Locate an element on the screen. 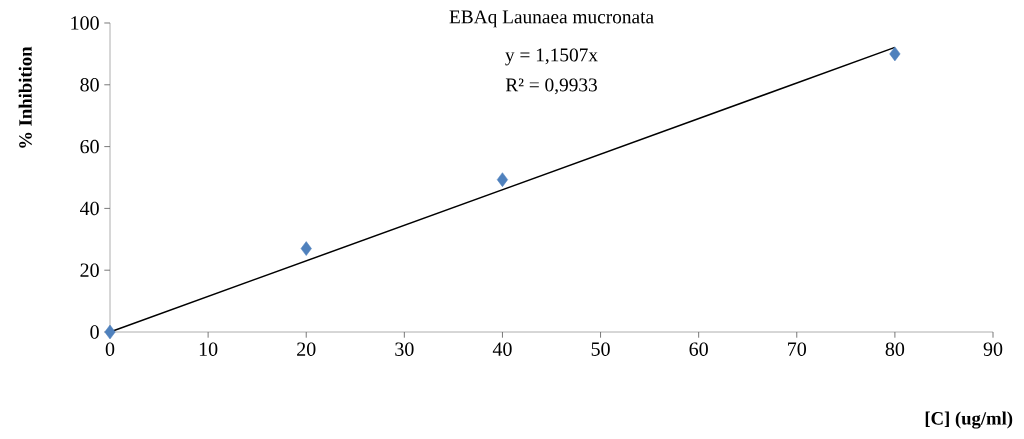 This screenshot has height=439, width=1024. y-tick-label: 60 is located at coordinates (89, 146).